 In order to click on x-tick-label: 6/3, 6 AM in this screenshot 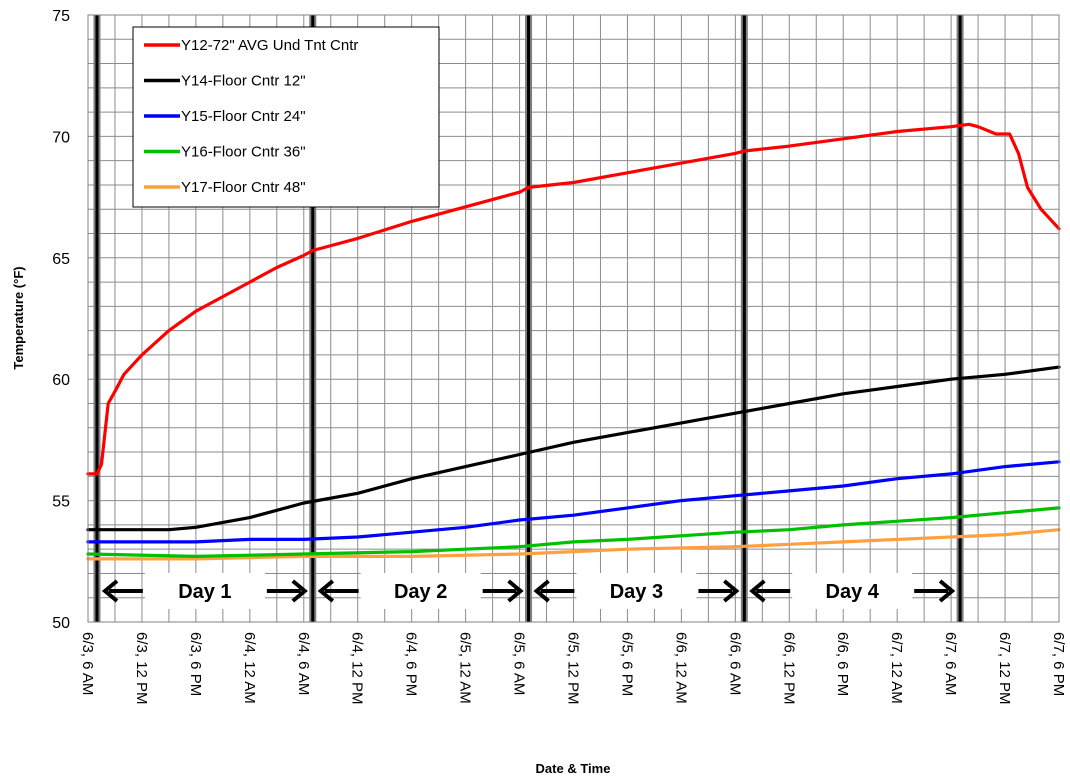, I will do `click(87, 663)`.